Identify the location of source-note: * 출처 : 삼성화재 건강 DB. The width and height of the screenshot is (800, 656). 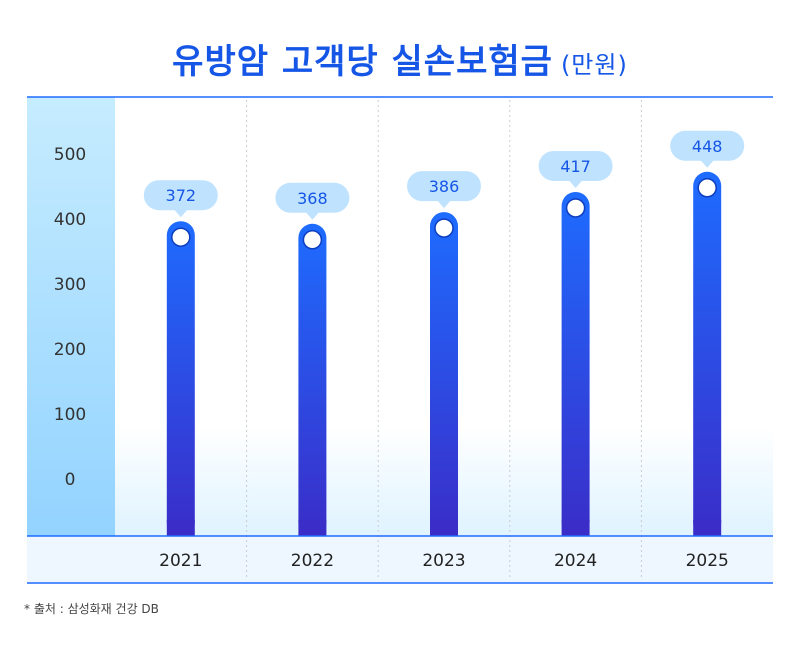
(91, 609).